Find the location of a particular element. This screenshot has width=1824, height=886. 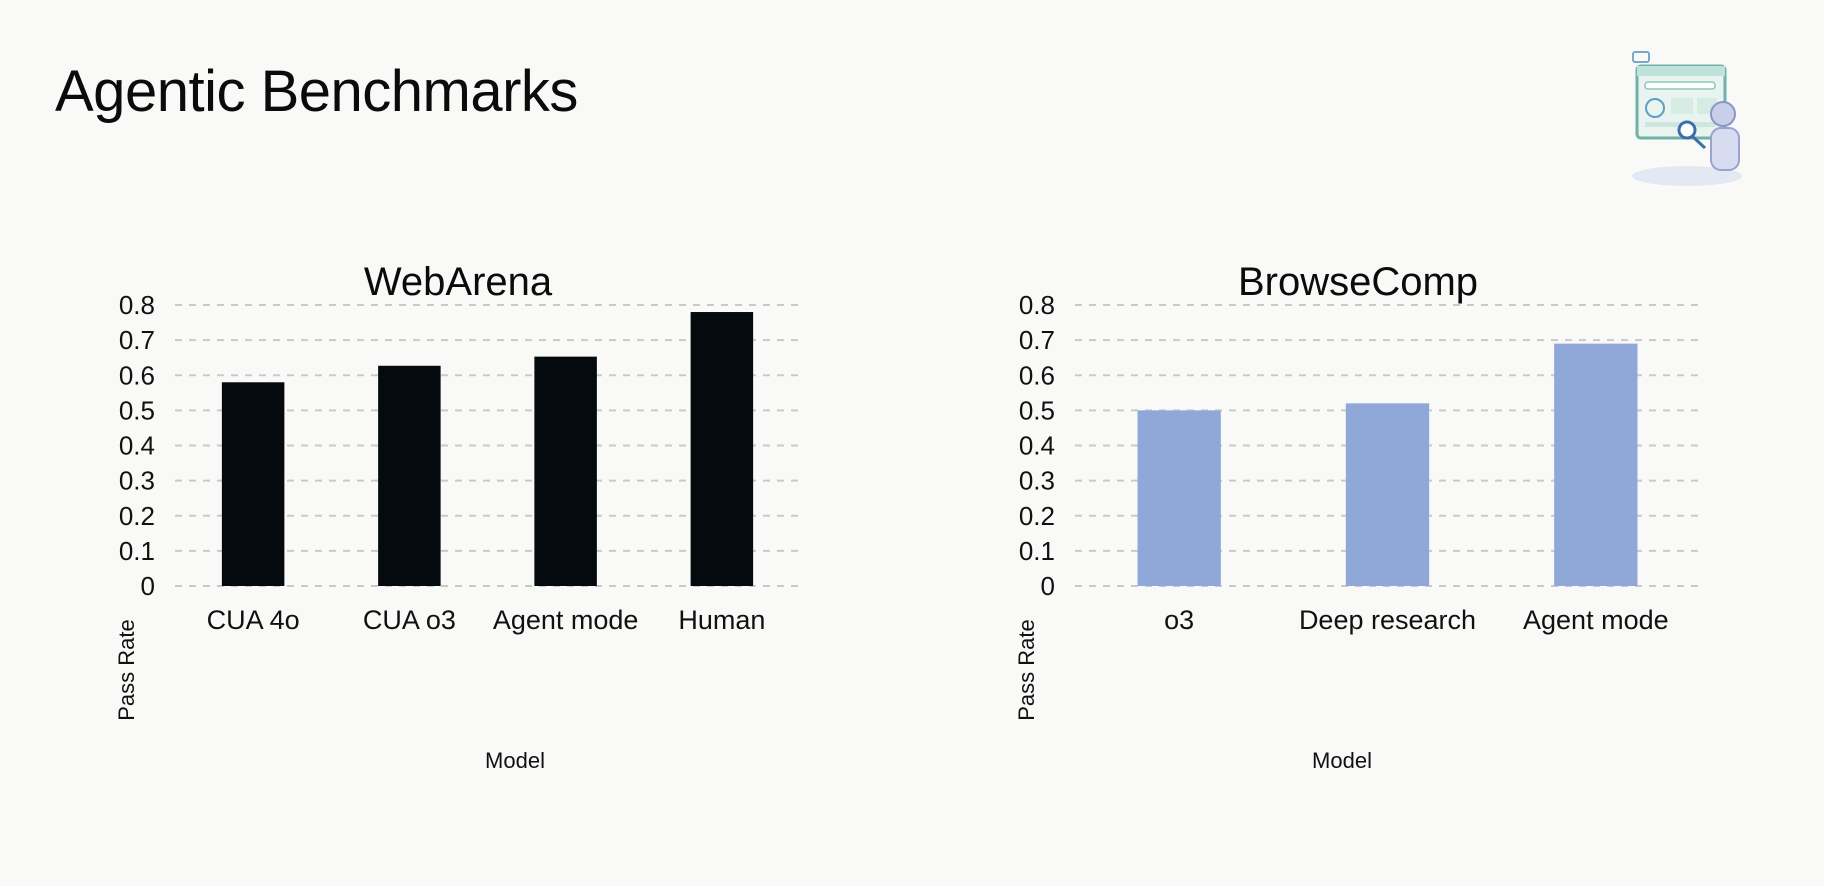

x-category-label: Human is located at coordinates (721, 620).